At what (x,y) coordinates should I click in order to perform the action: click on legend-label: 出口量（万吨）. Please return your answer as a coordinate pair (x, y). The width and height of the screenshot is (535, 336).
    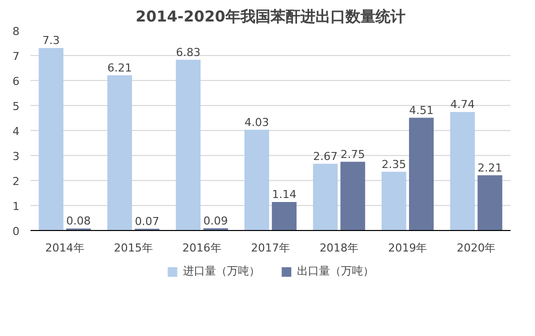
    Looking at the image, I should click on (335, 271).